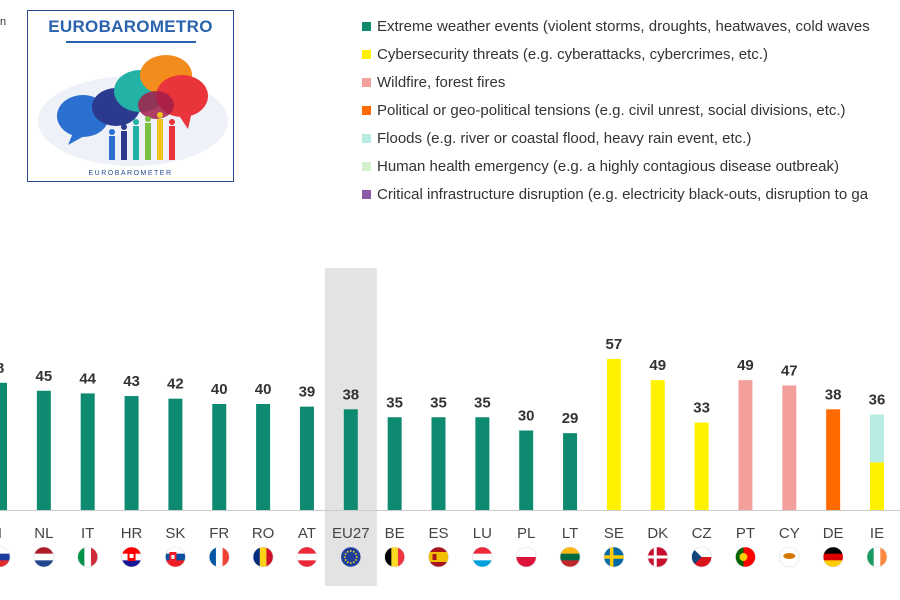 The height and width of the screenshot is (600, 900). I want to click on eurobarometer-logo: EUROBAROMETRO EUROBAROMETER, so click(130, 96).